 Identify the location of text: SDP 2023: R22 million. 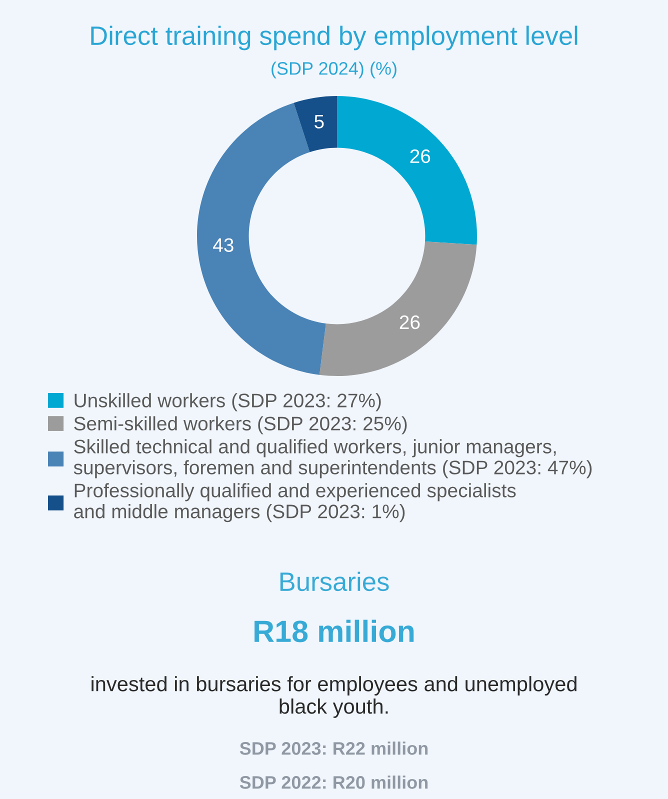
(334, 748).